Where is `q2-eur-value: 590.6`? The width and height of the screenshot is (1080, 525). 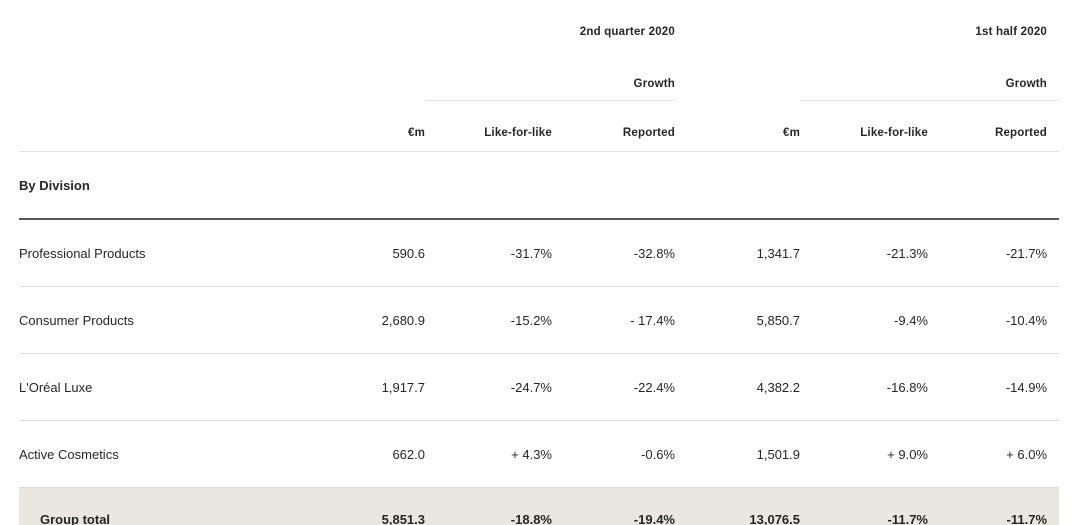 q2-eur-value: 590.6 is located at coordinates (357, 253).